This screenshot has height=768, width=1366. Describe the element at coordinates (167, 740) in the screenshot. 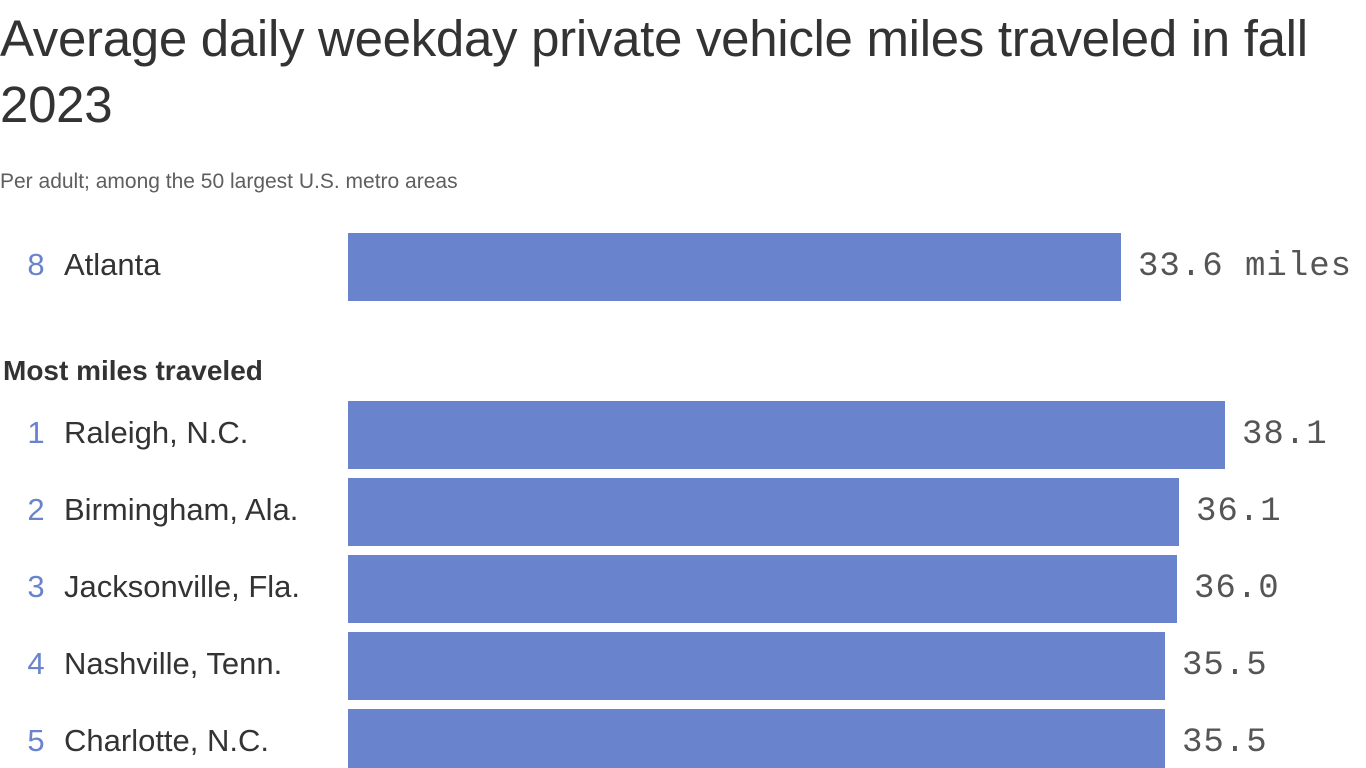

I see `city-label: Charlotte, N.C.` at that location.